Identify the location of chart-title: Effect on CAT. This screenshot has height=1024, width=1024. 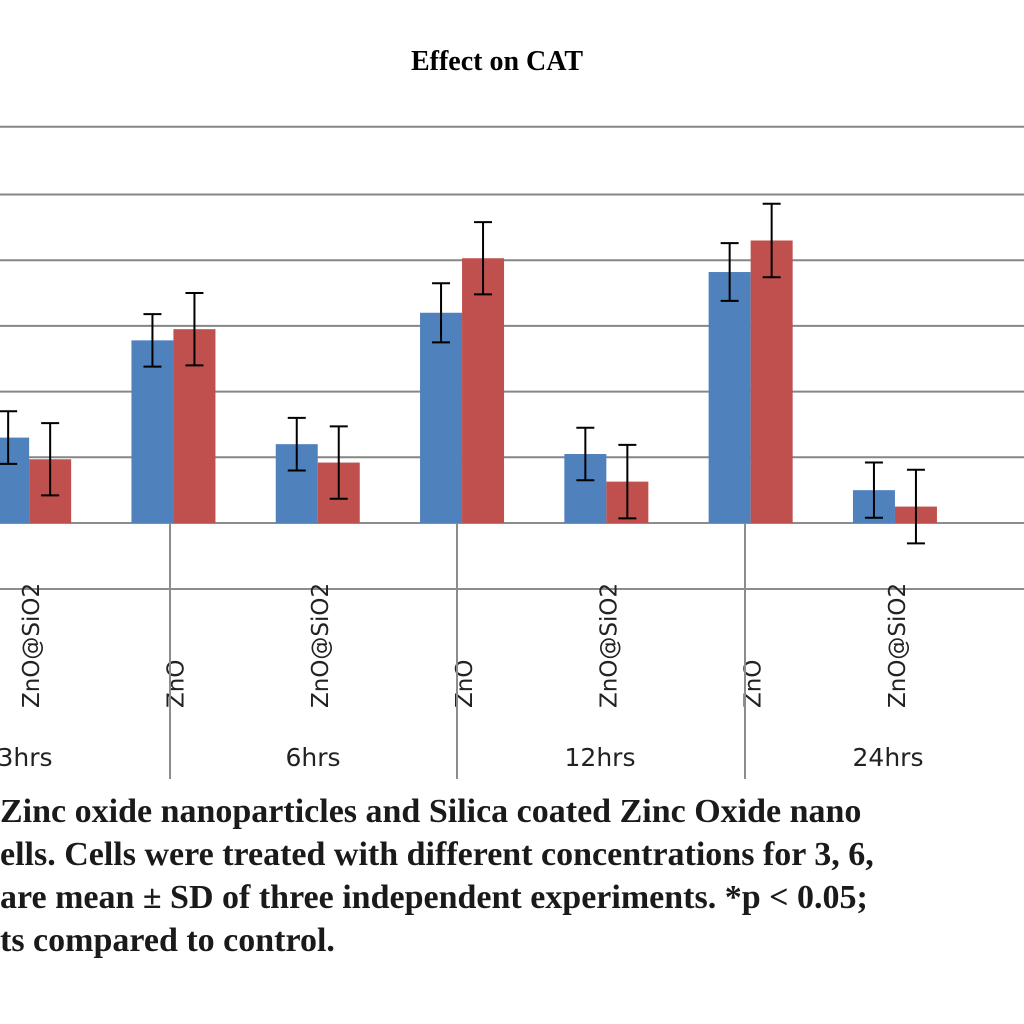
(497, 61).